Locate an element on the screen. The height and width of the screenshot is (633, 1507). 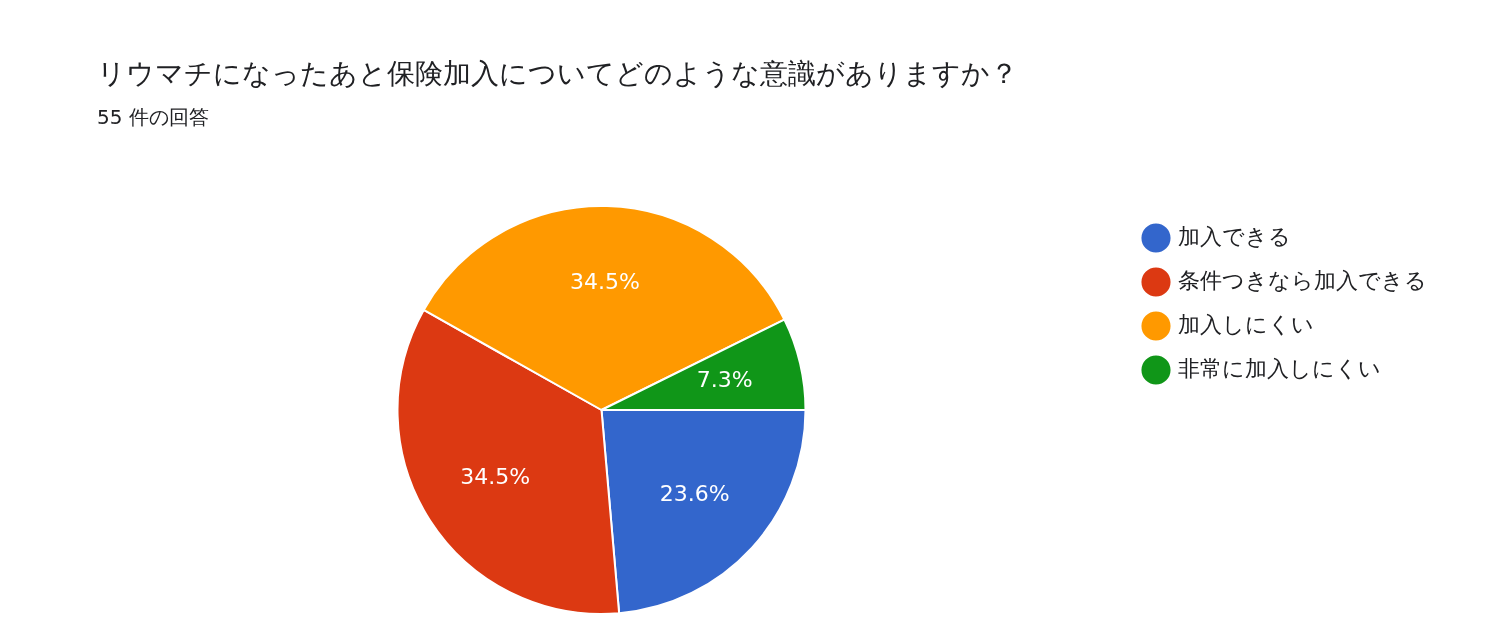
chart-title: リウマチになったあと保険加入についてどのような意識がありますか？ is located at coordinates (557, 74).